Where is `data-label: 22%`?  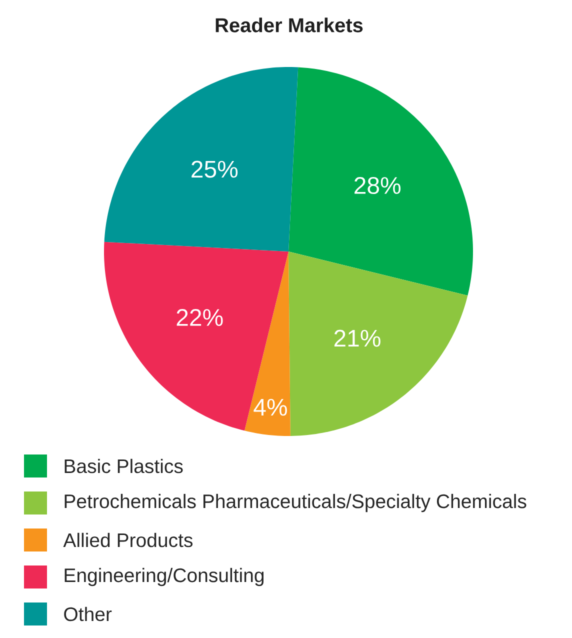
data-label: 22% is located at coordinates (199, 317).